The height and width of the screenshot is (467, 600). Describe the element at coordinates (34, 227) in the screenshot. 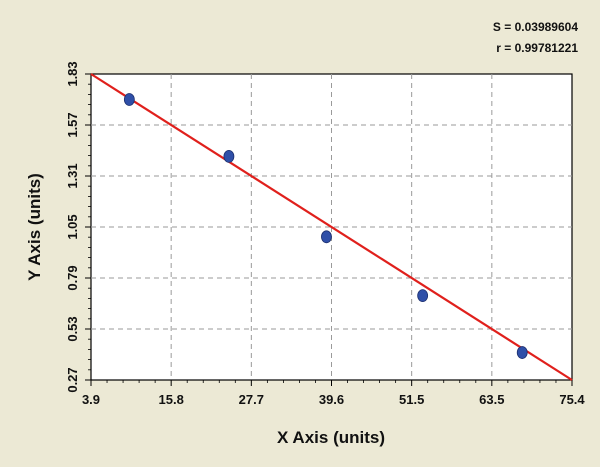

I see `y-axis-title: Y Axis (units)` at that location.